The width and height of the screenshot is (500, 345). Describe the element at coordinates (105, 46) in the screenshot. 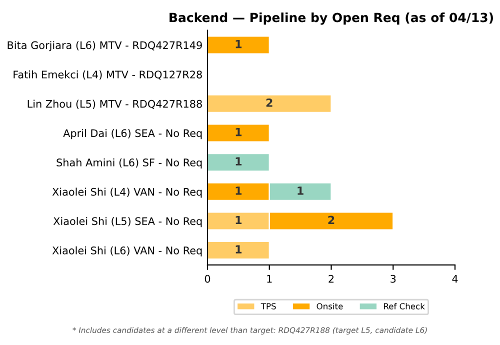

I see `y-tick-label: Bita Gorjiara (L6) MTV - RDQ427R149` at that location.